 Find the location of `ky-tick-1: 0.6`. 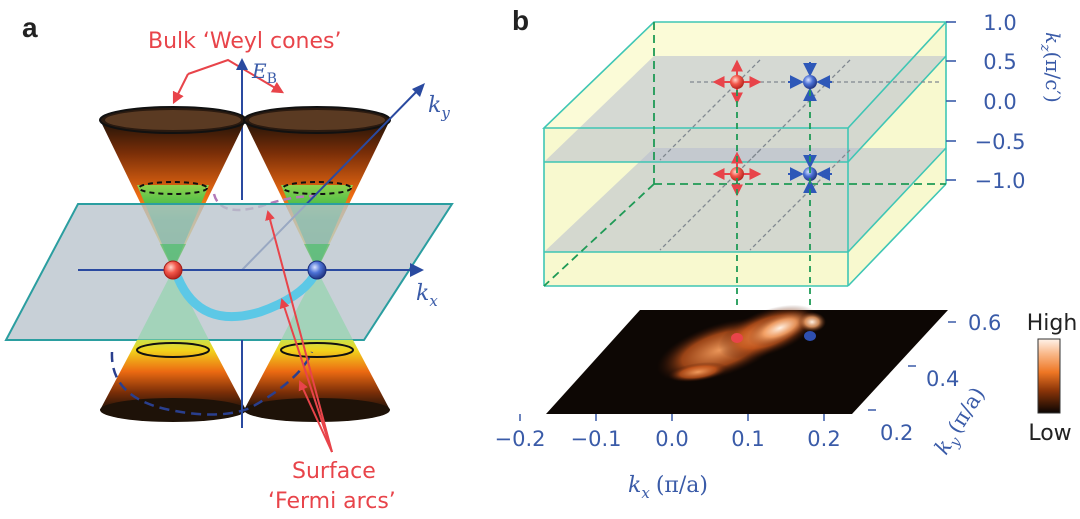

ky-tick-1: 0.6 is located at coordinates (984, 323).